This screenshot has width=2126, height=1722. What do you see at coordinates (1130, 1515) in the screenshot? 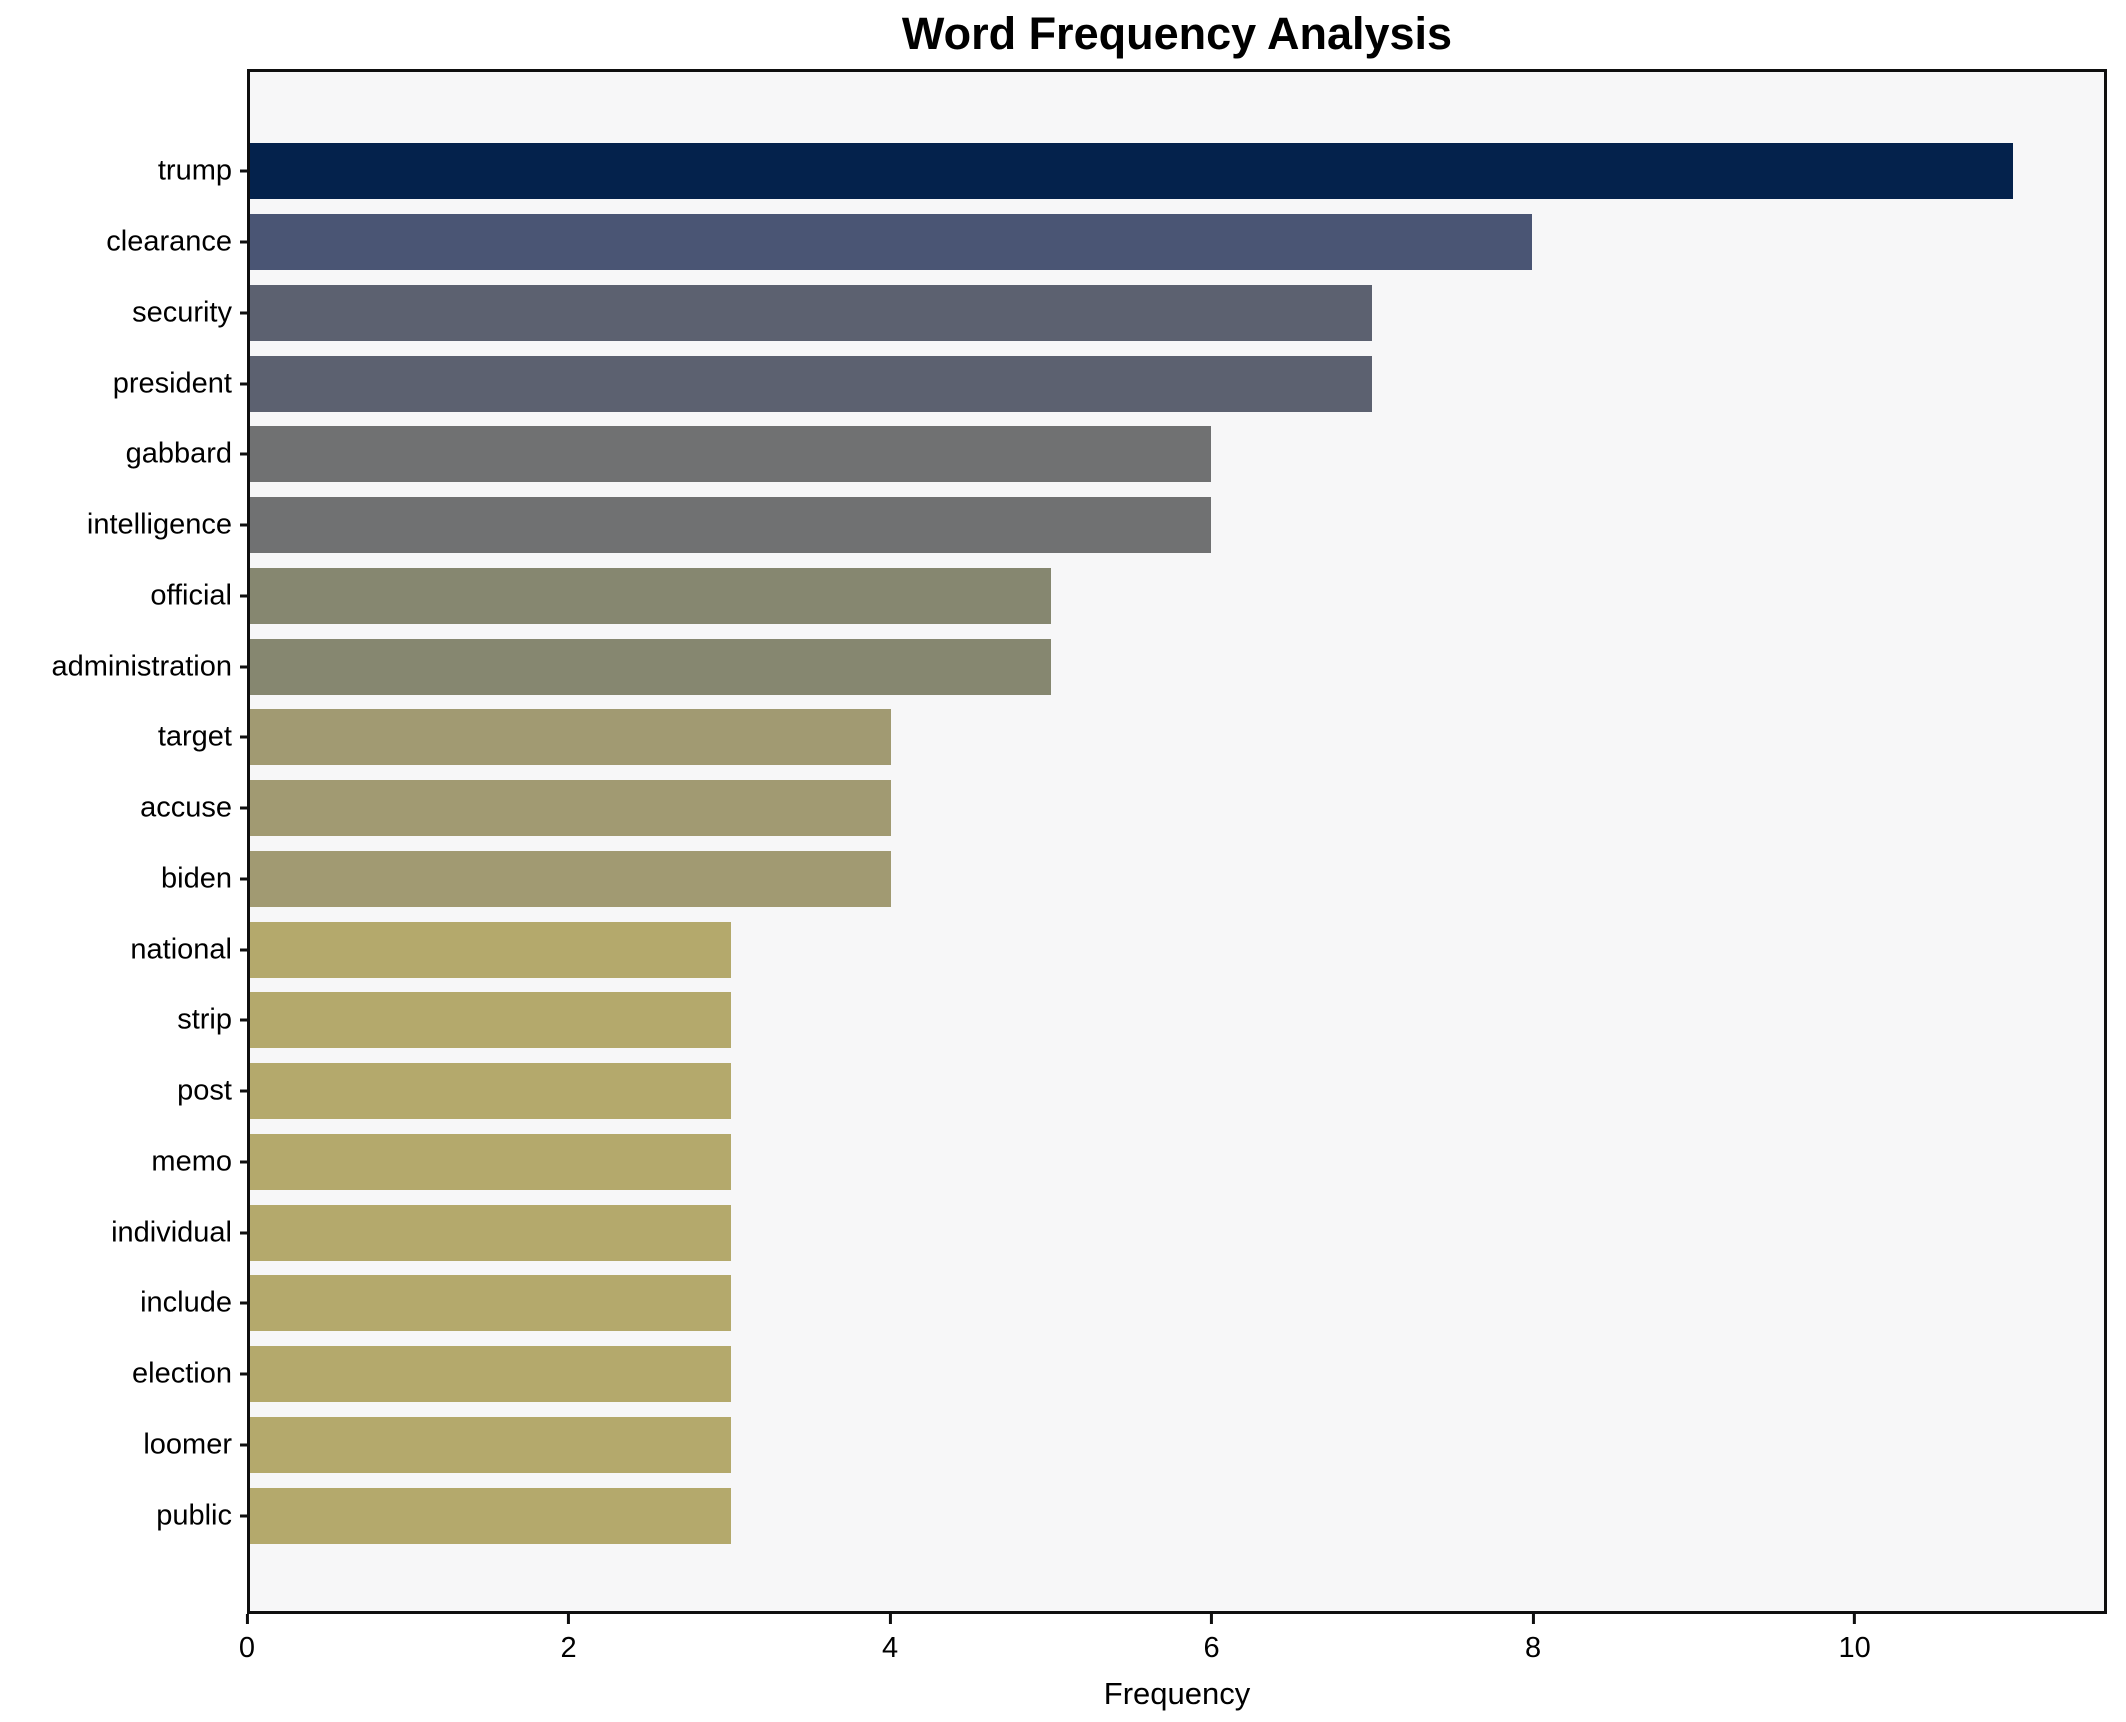
I see `bar-row: public` at bounding box center [1130, 1515].